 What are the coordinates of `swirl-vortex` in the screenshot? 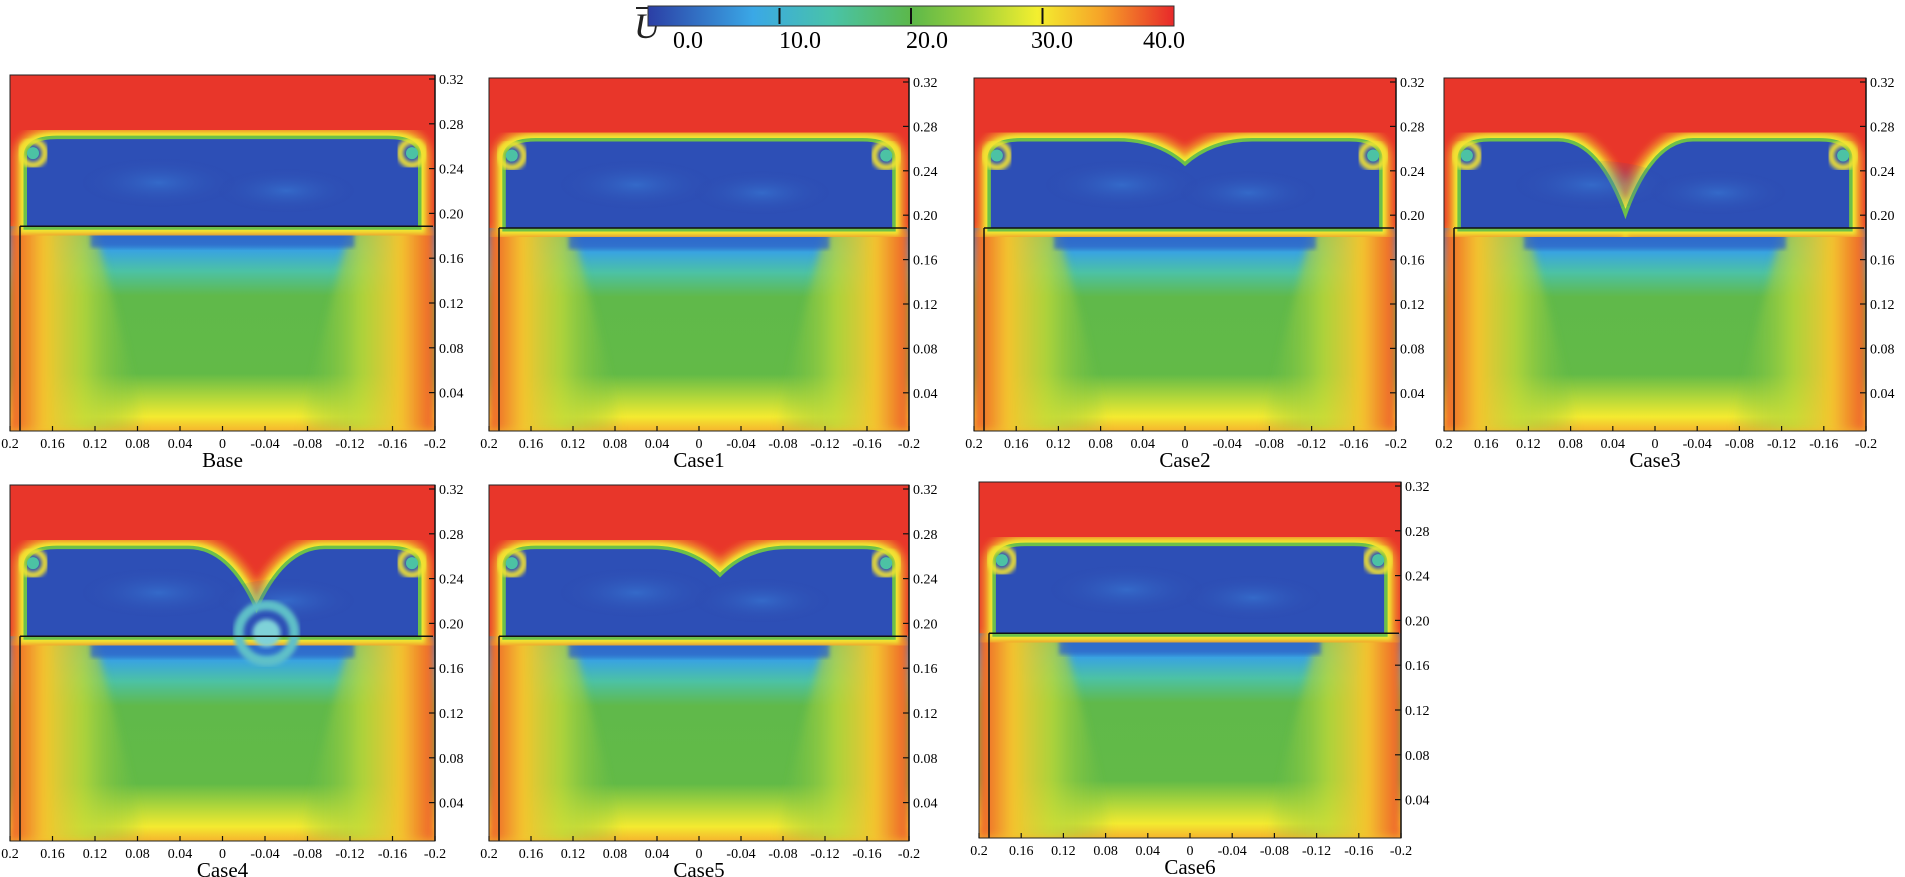 It's located at (266, 633).